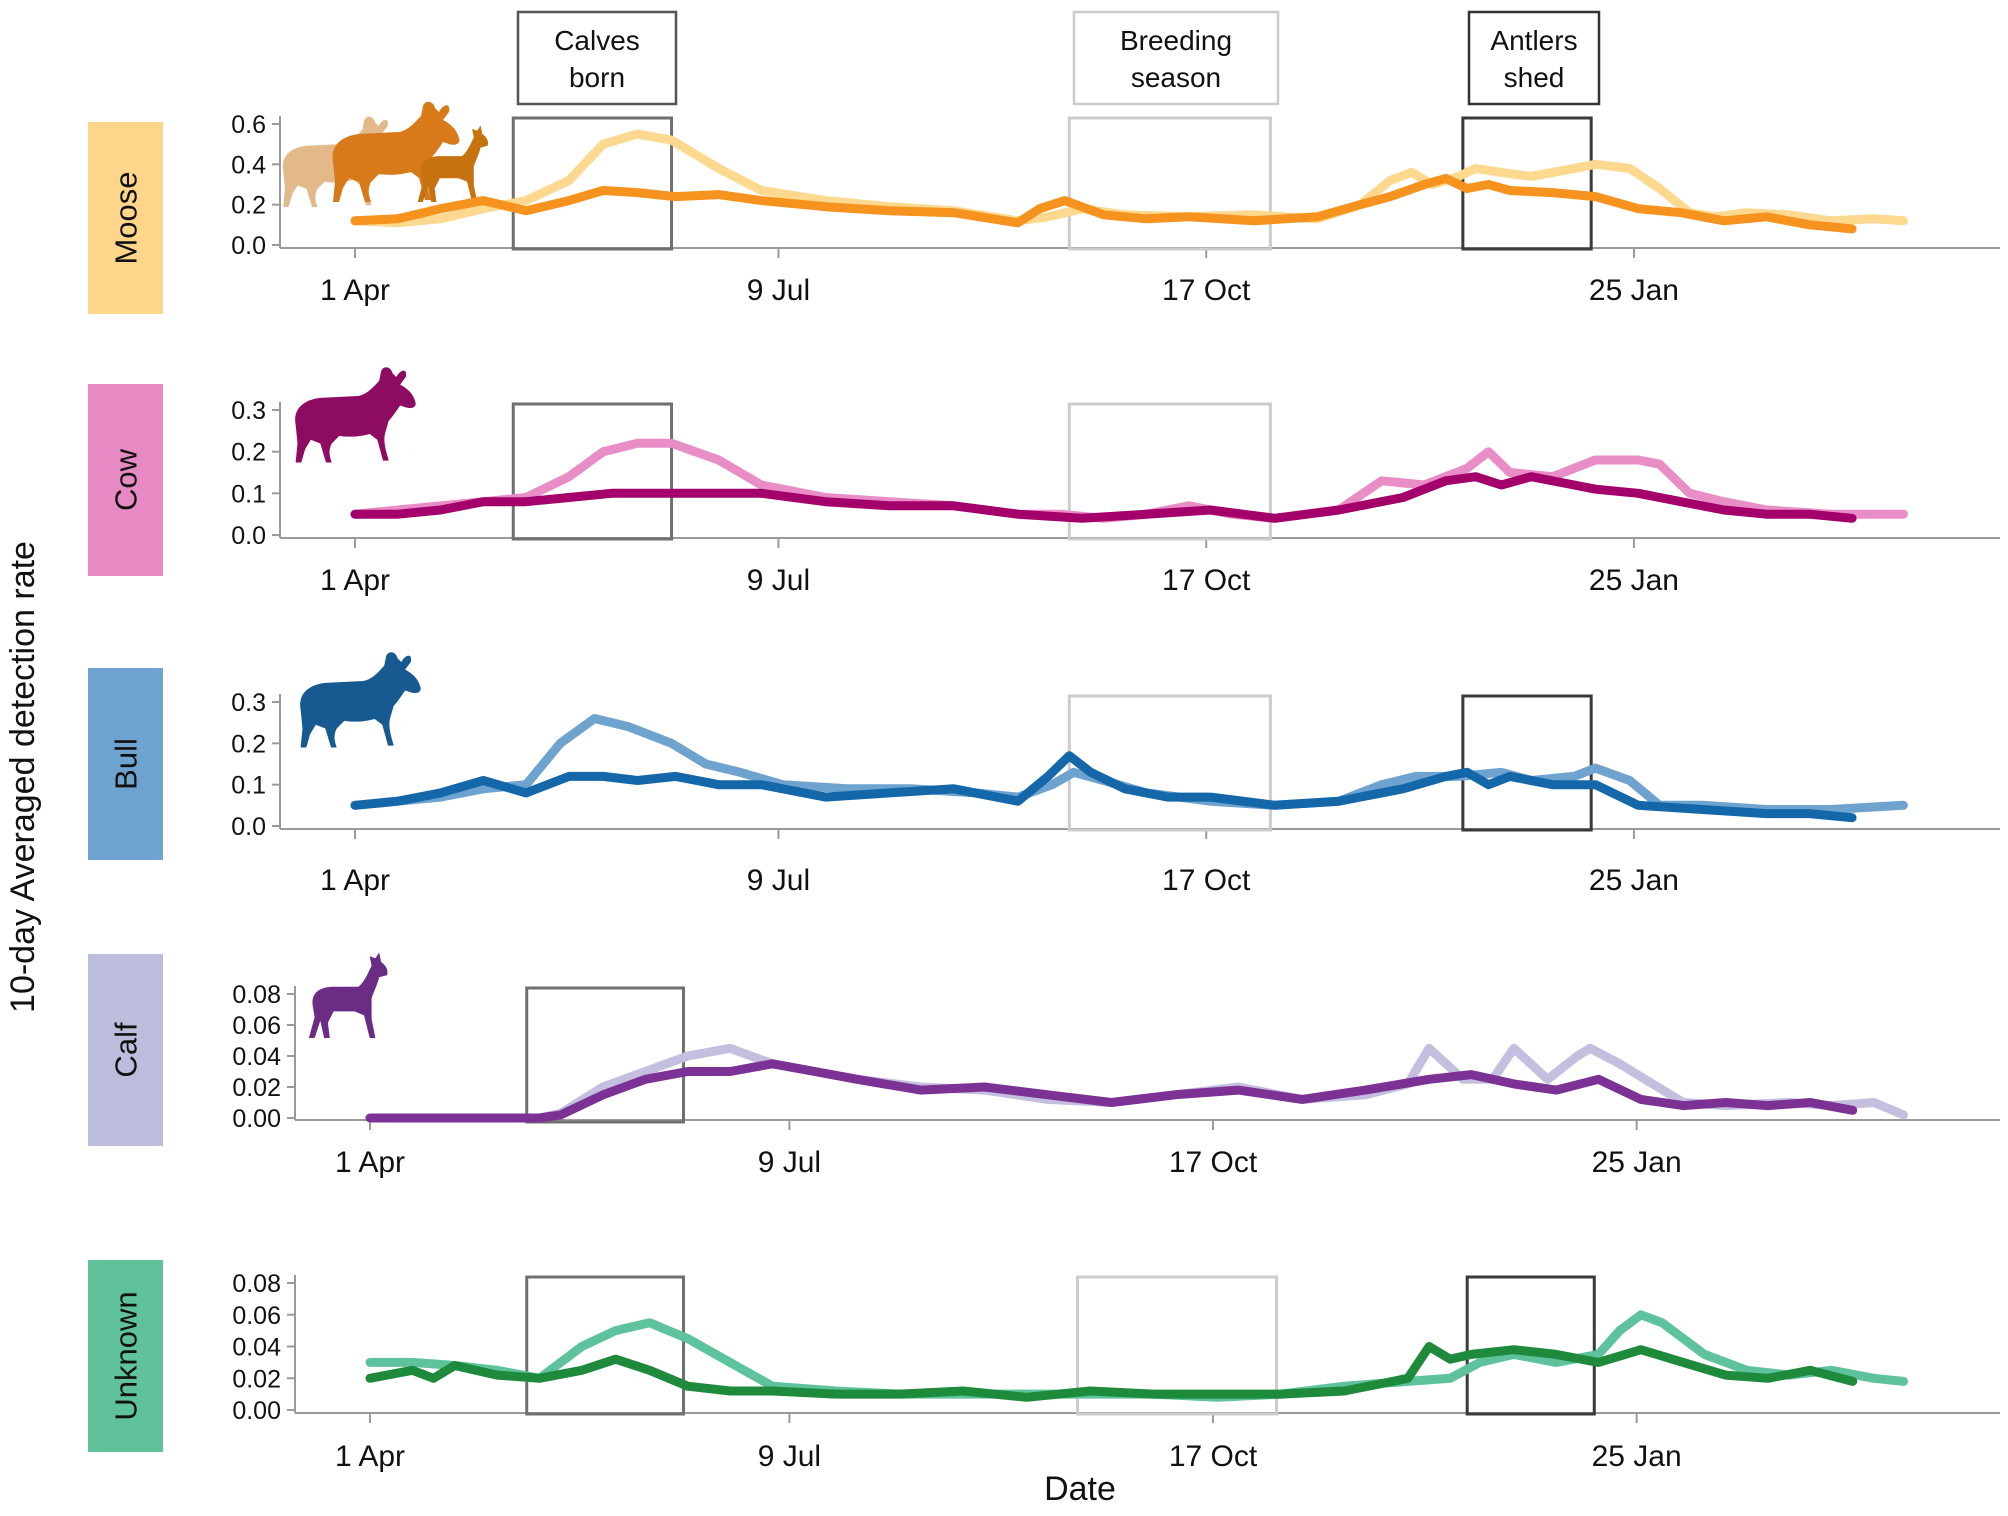 Image resolution: width=2008 pixels, height=1516 pixels. I want to click on event-label-line1: Breeding, so click(1176, 40).